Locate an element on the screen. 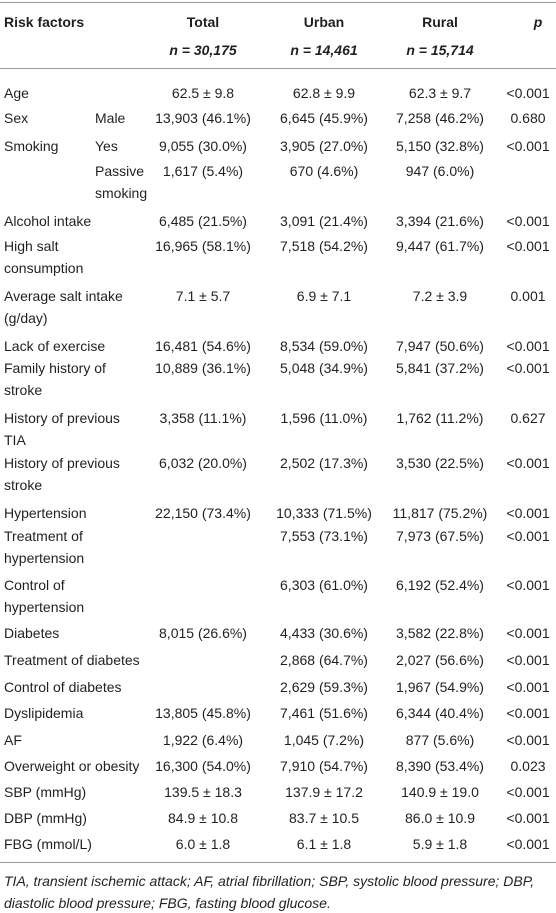  rural-cell: 1,762 (11.2%) is located at coordinates (440, 418).